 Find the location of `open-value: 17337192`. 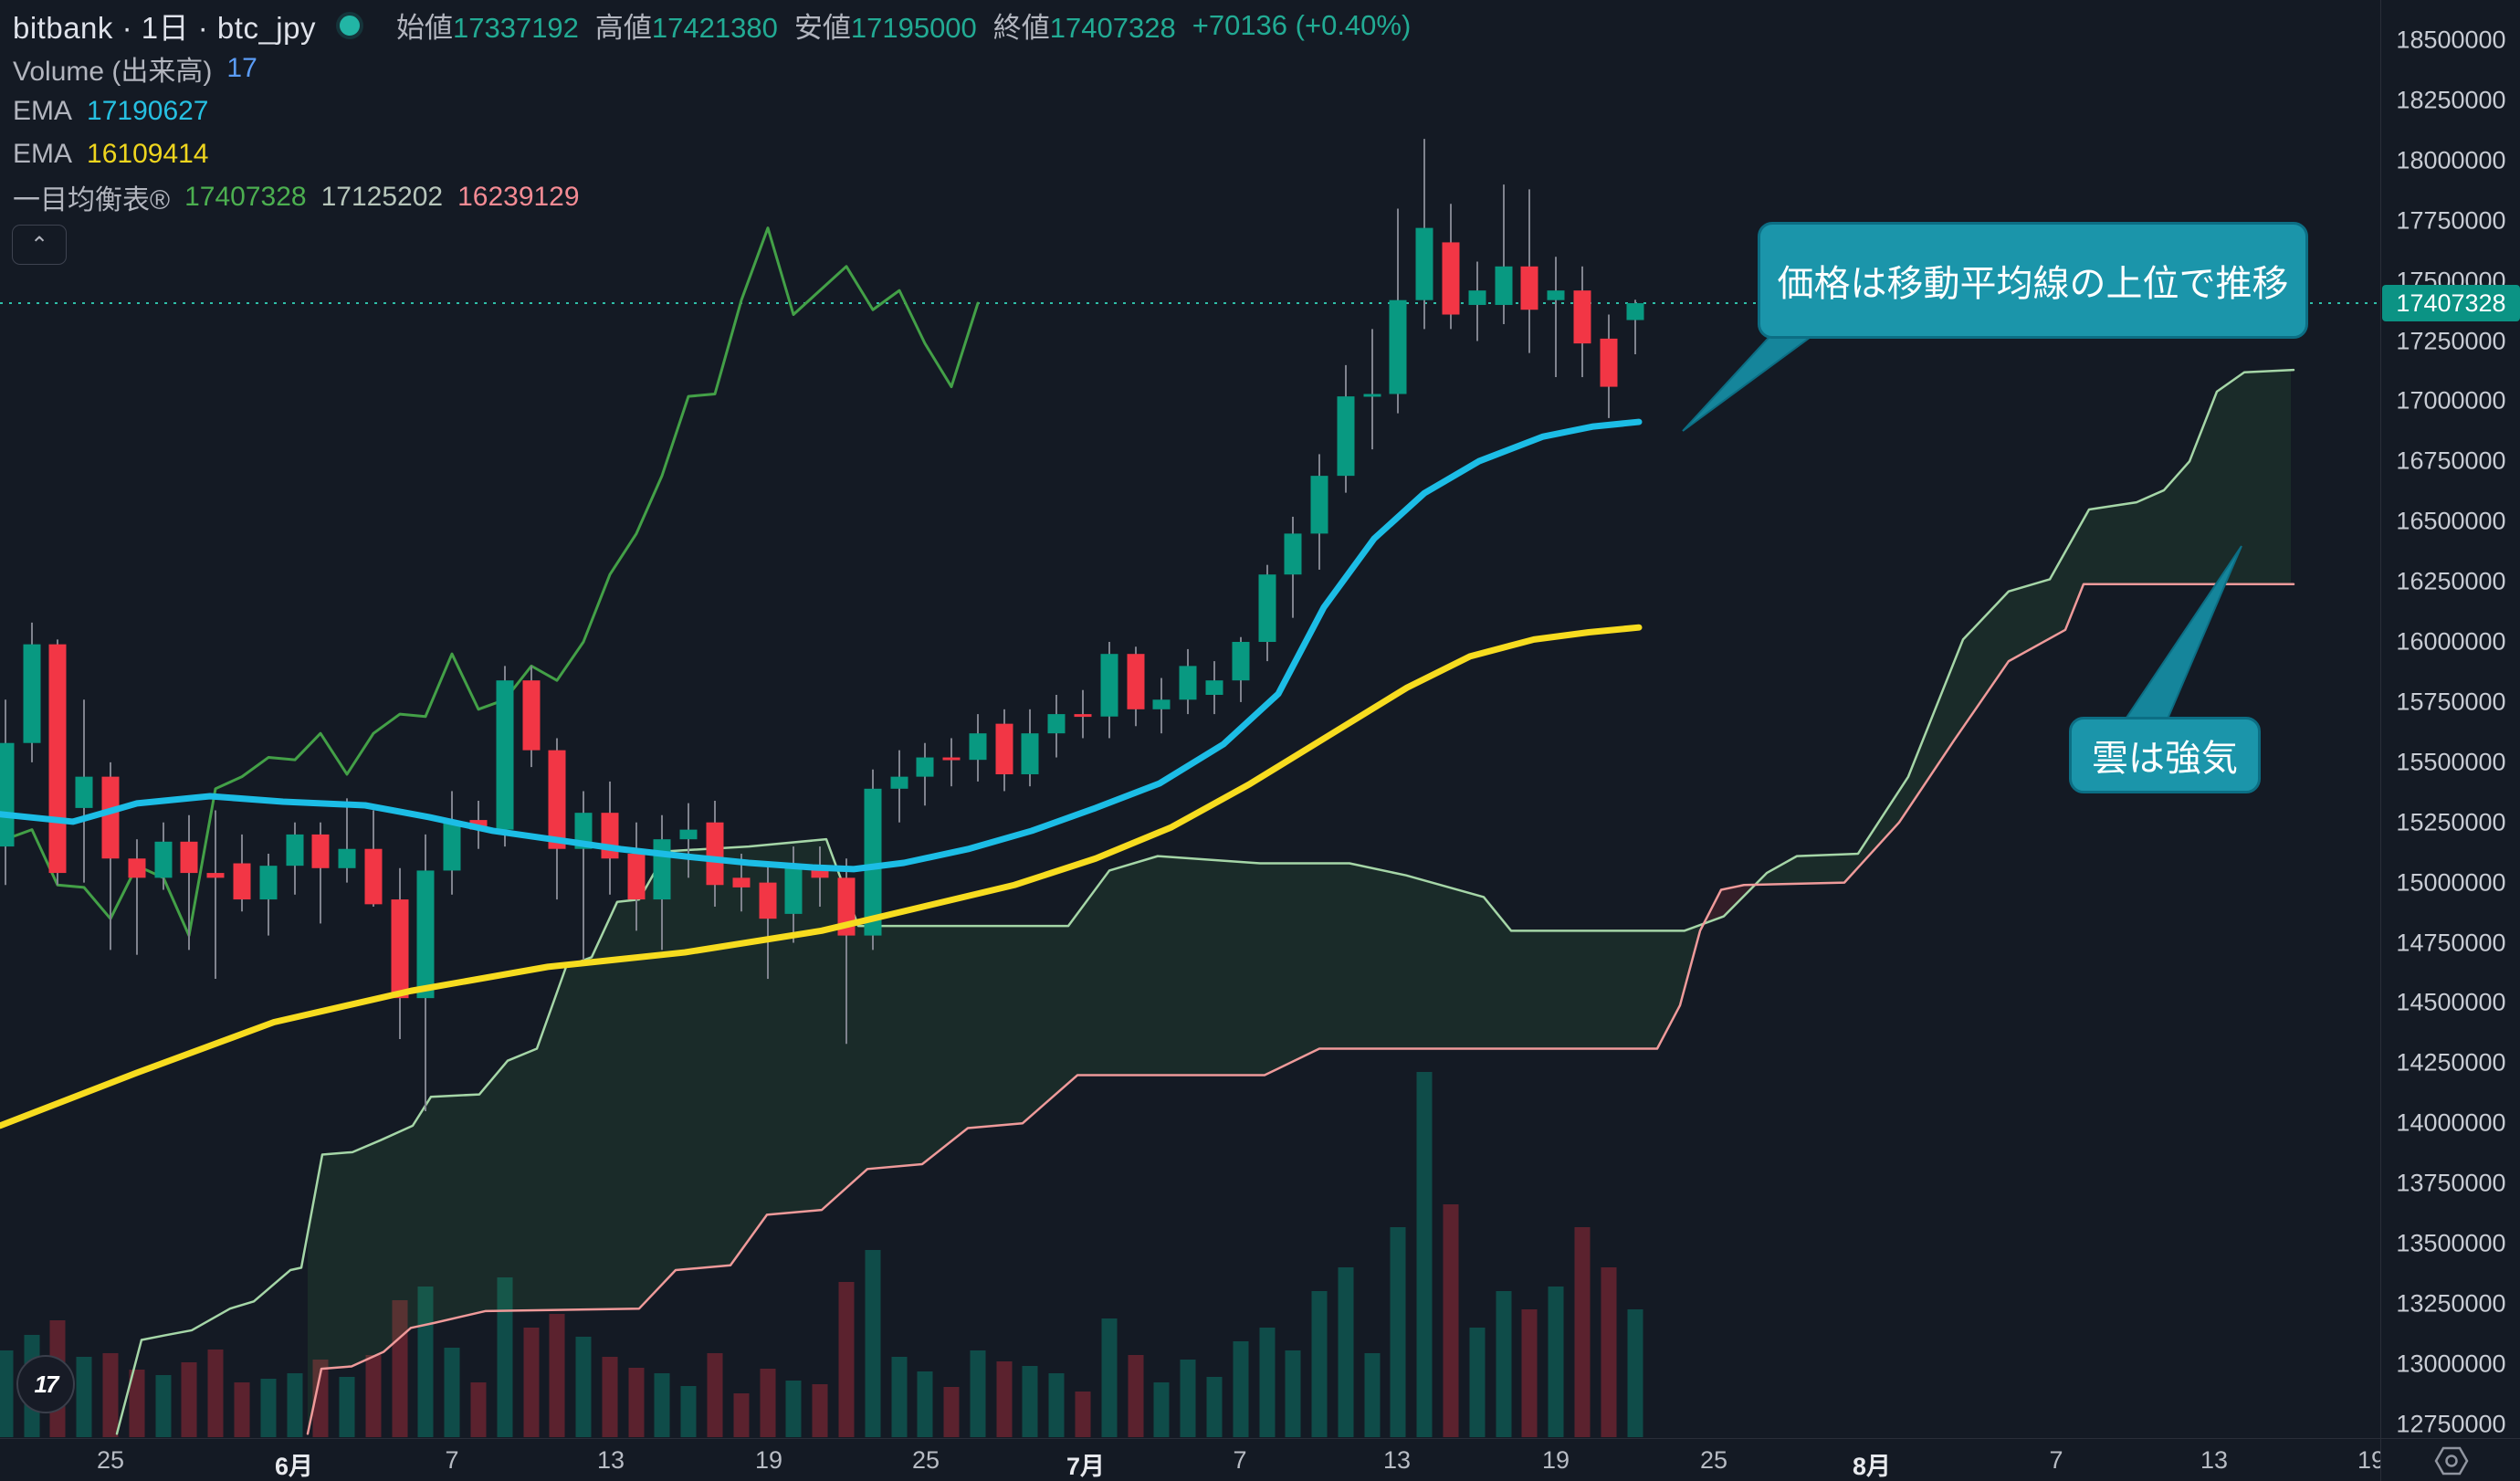

open-value: 17337192 is located at coordinates (515, 28).